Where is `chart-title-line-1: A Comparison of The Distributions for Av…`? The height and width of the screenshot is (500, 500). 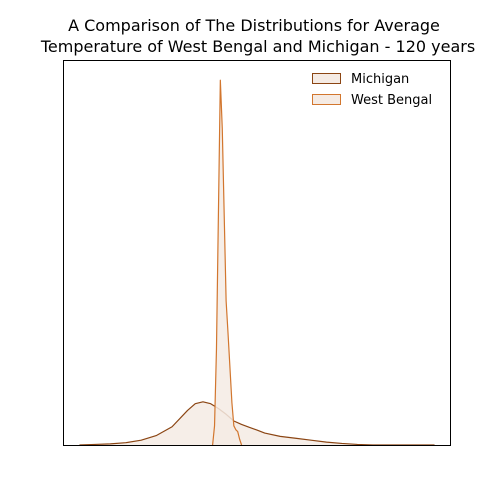
chart-title-line-1: A Comparison of The Distributions for Av… is located at coordinates (254, 25).